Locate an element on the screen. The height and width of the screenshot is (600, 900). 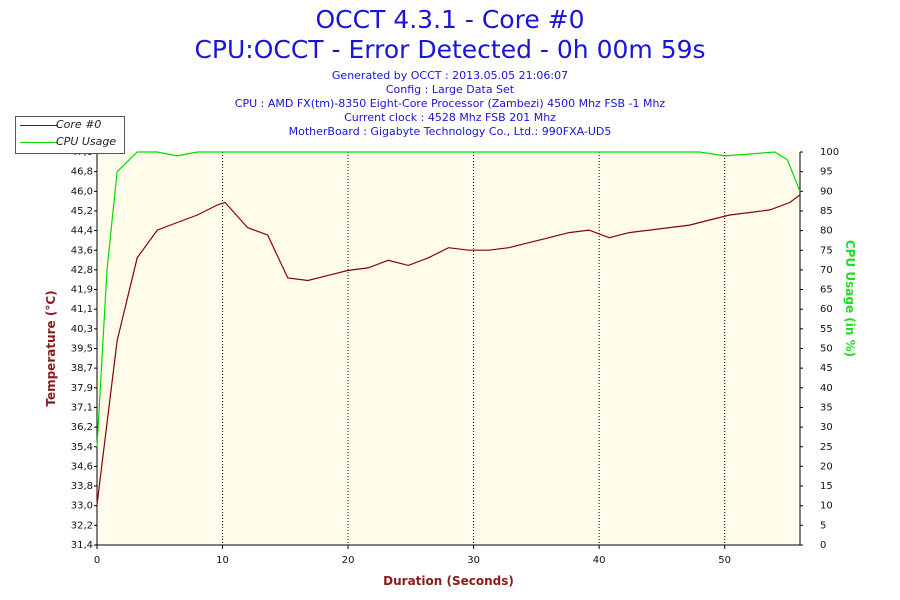
y-right-tick-label: 30 is located at coordinates (826, 427).